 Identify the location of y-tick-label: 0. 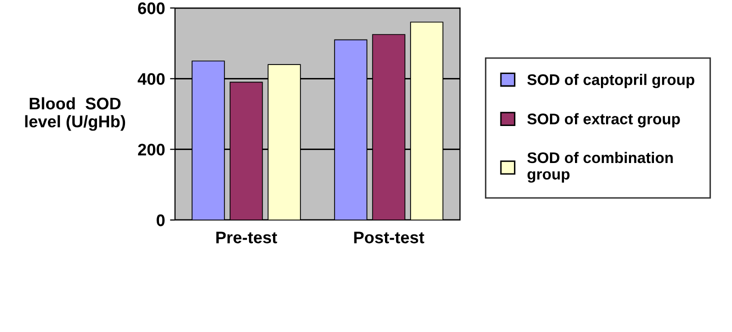
(160, 220).